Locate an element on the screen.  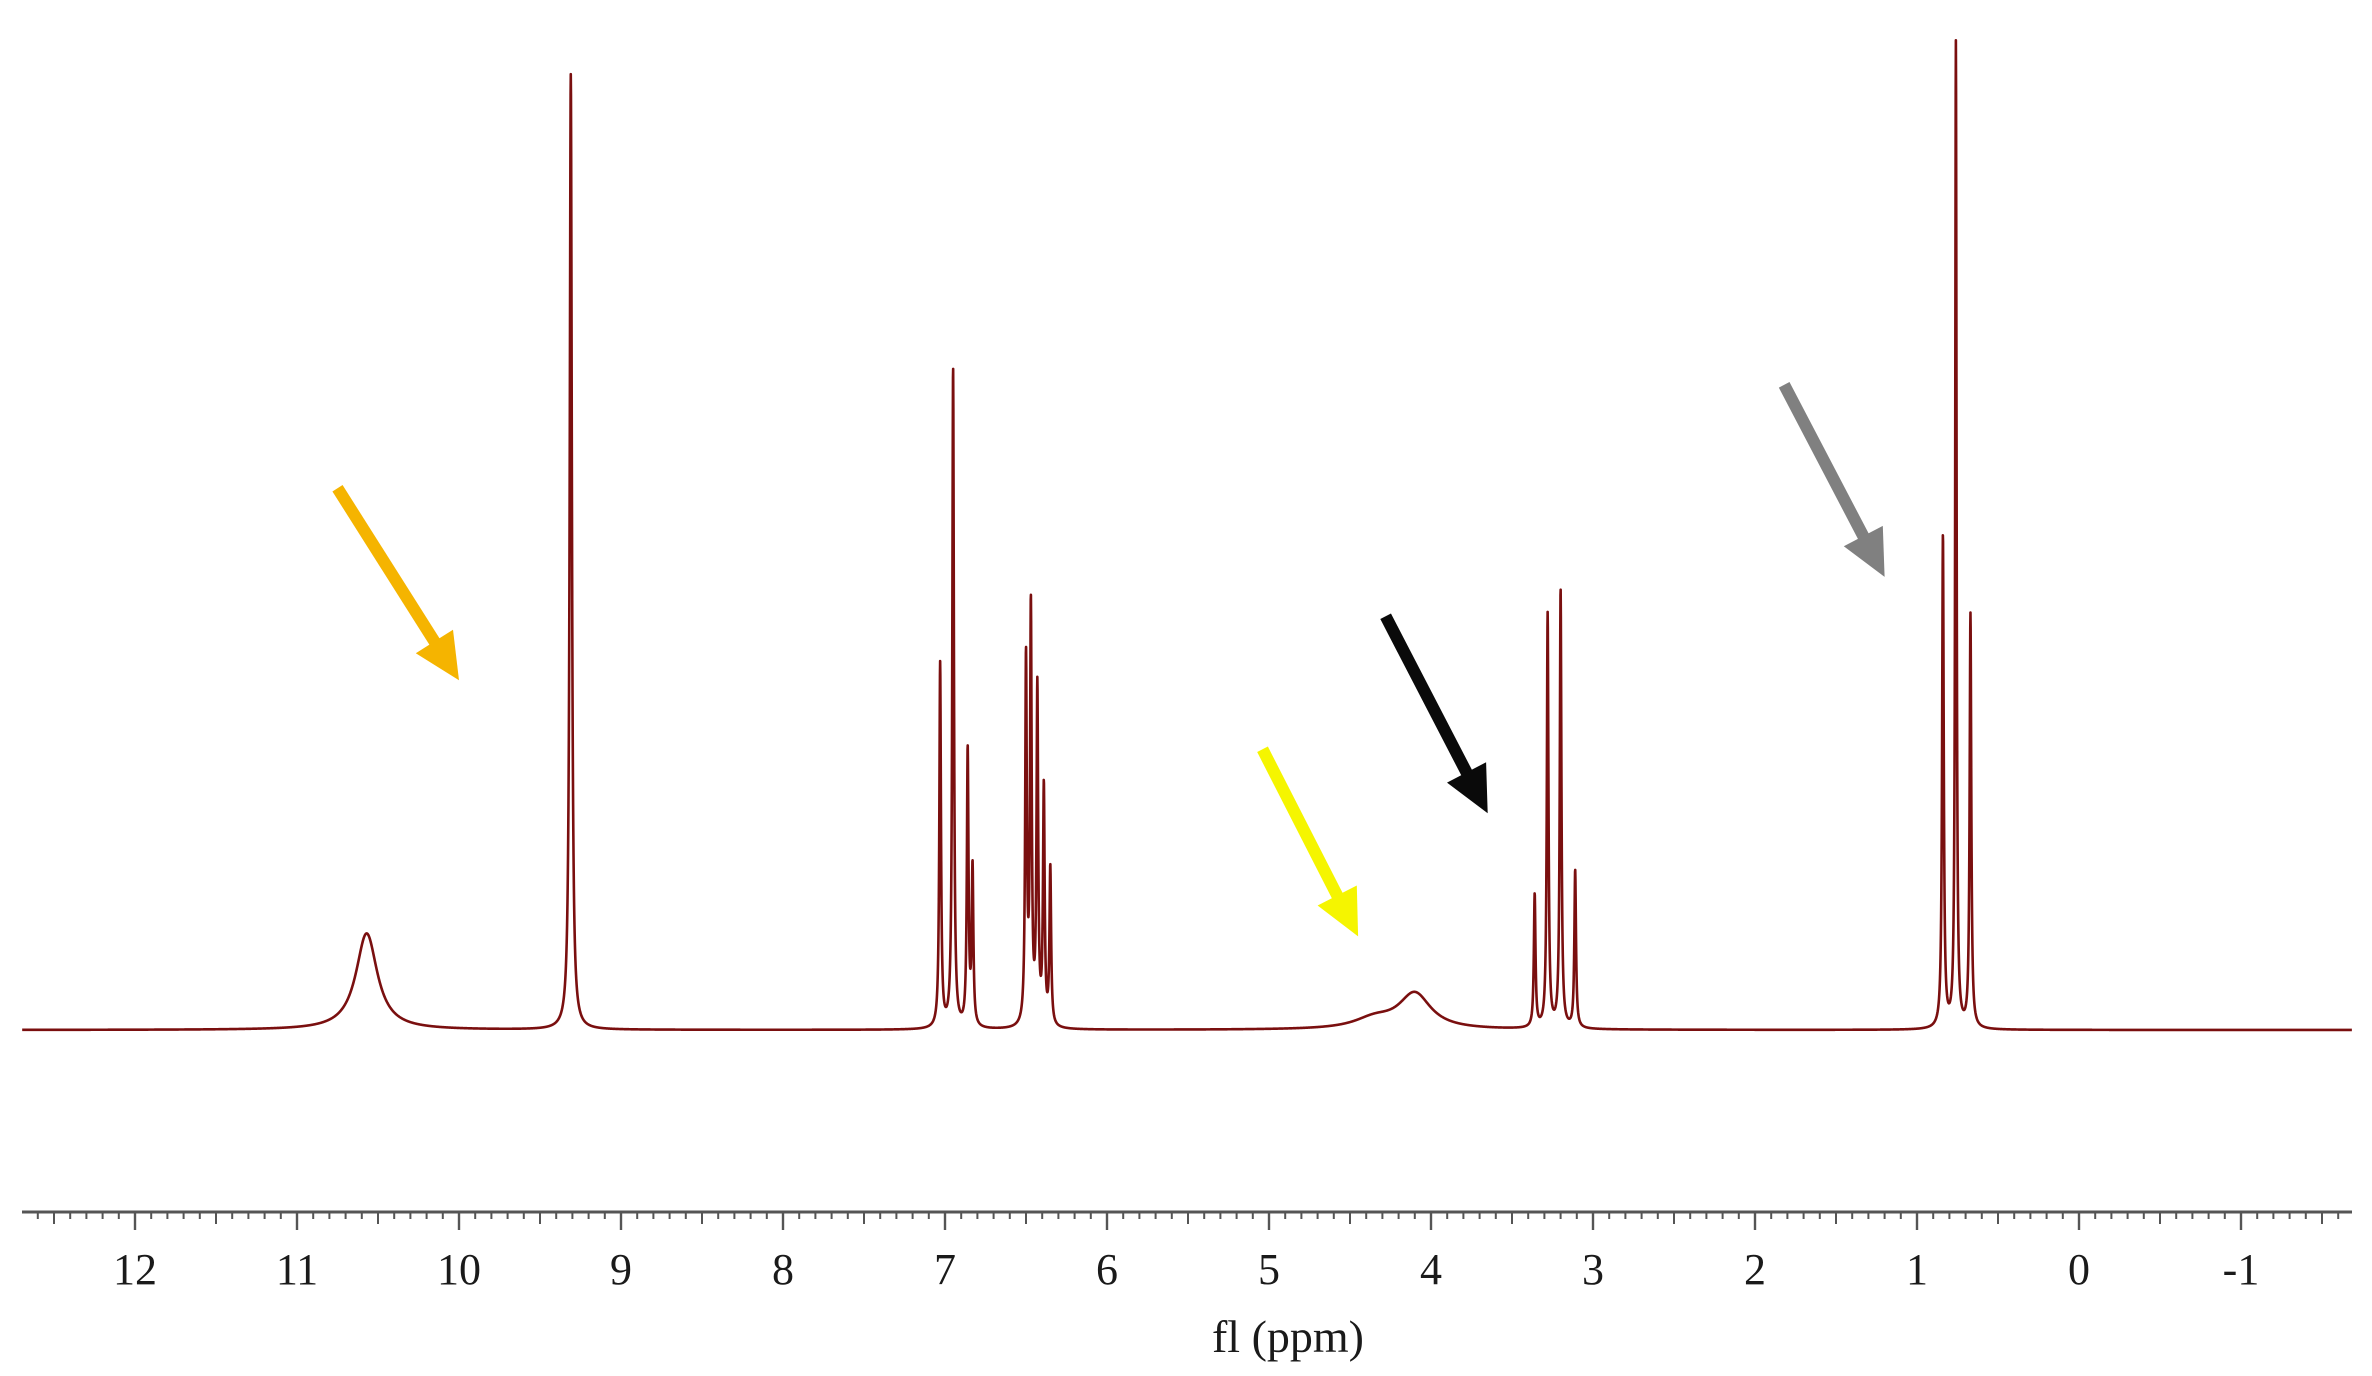
x-axis: 12 11 10 9 8 7 6 5 4 3 2 1 0 -1 is located at coordinates (1187, 1252).